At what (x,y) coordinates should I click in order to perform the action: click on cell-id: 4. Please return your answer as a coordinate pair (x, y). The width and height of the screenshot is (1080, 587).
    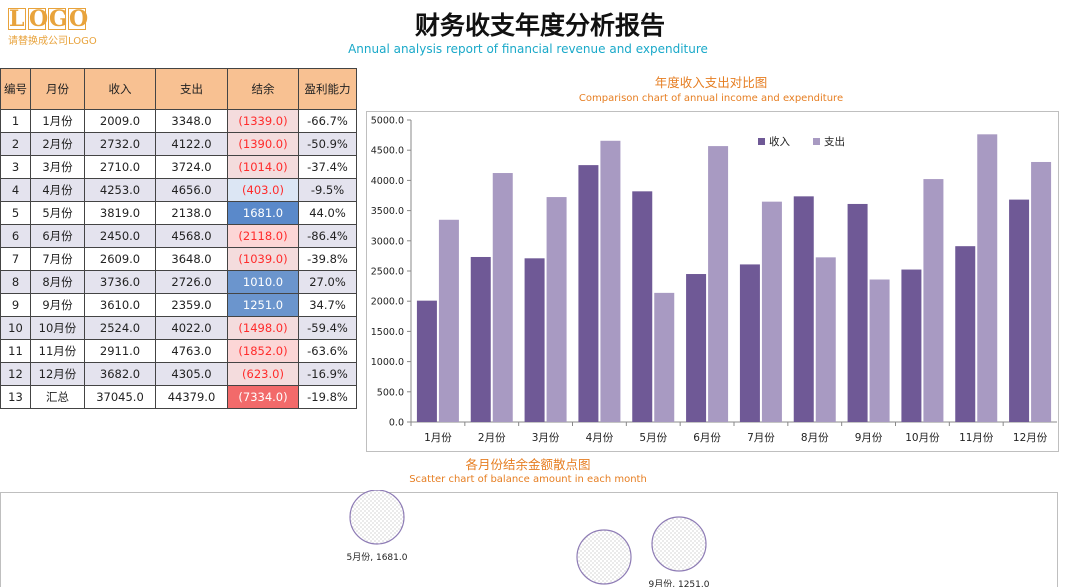
    Looking at the image, I should click on (15, 190).